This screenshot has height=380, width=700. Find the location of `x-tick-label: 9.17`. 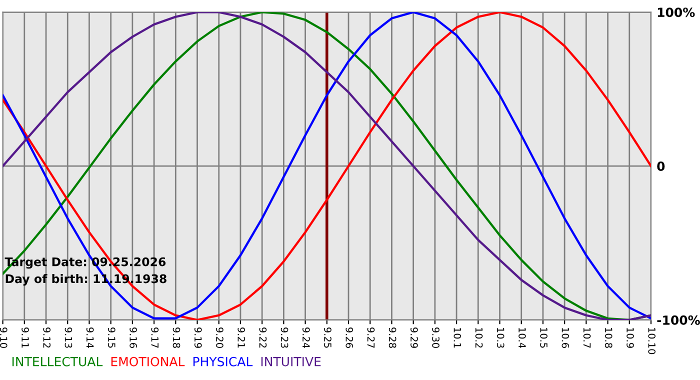

x-tick-label: 9.17 is located at coordinates (155, 338).